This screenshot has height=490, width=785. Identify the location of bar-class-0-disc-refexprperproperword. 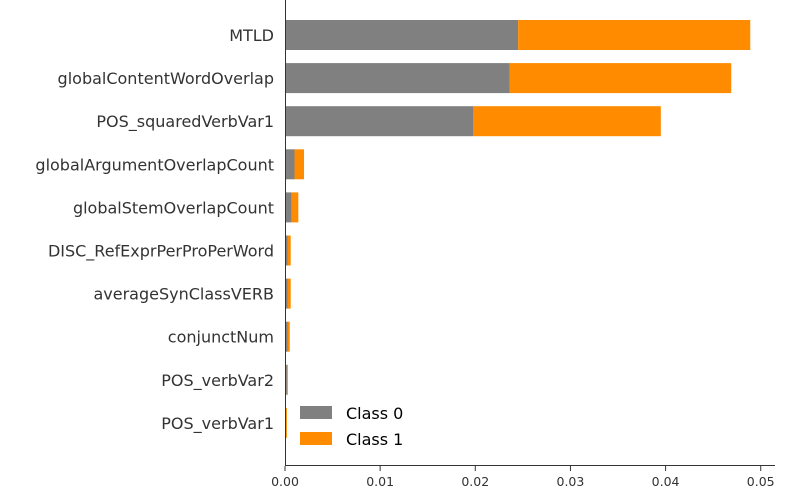
(286, 250).